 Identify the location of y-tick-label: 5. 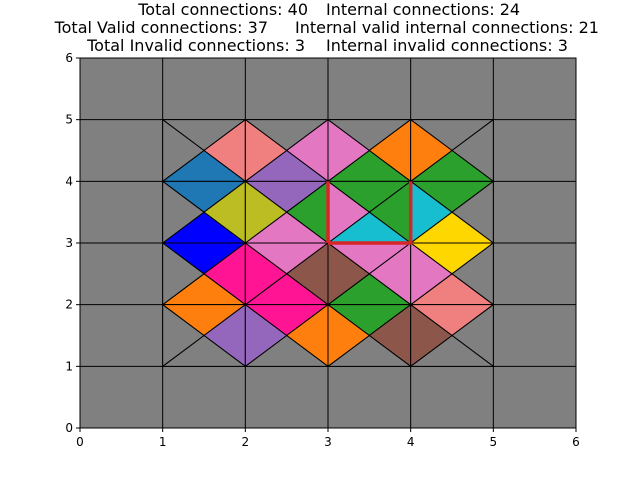
(69, 120).